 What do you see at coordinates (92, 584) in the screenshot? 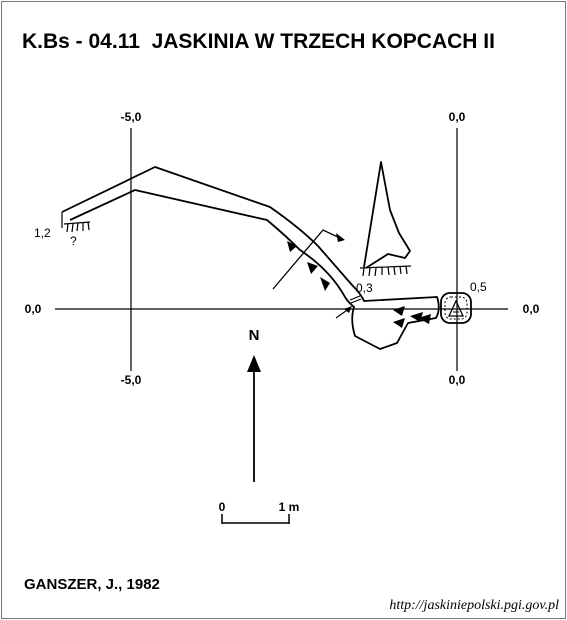
I see `author-credit: GANSZER, J., 1982` at bounding box center [92, 584].